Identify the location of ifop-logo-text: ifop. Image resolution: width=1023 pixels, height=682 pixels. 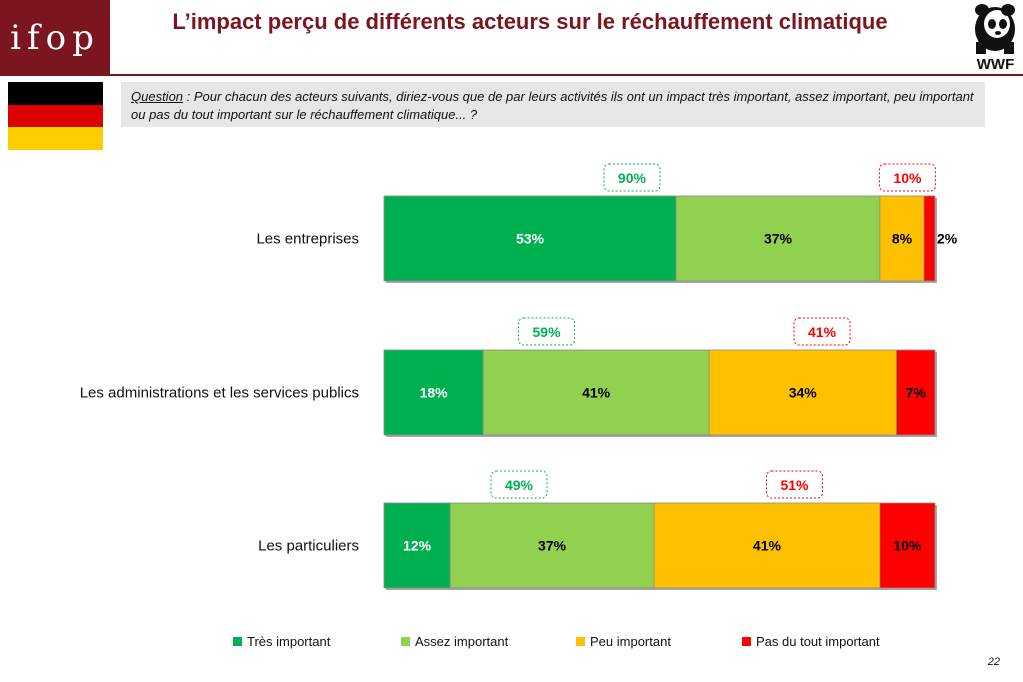
(55, 38).